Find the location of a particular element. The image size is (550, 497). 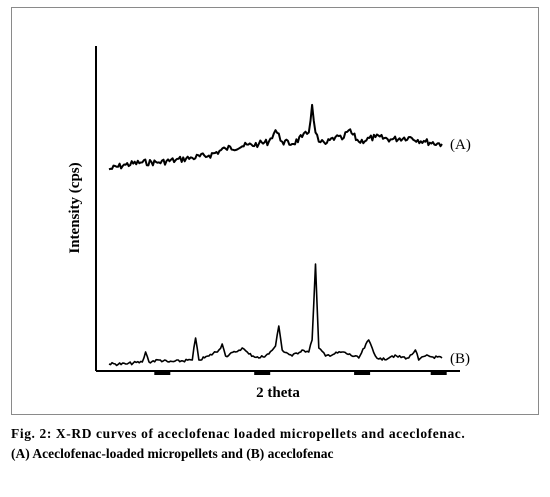

series-label-b: (B) is located at coordinates (460, 359).